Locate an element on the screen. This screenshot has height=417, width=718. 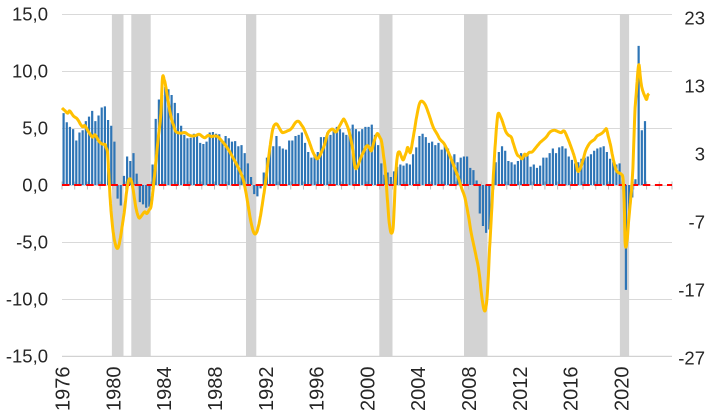
svg-text: -5,0 is located at coordinates (32, 242).